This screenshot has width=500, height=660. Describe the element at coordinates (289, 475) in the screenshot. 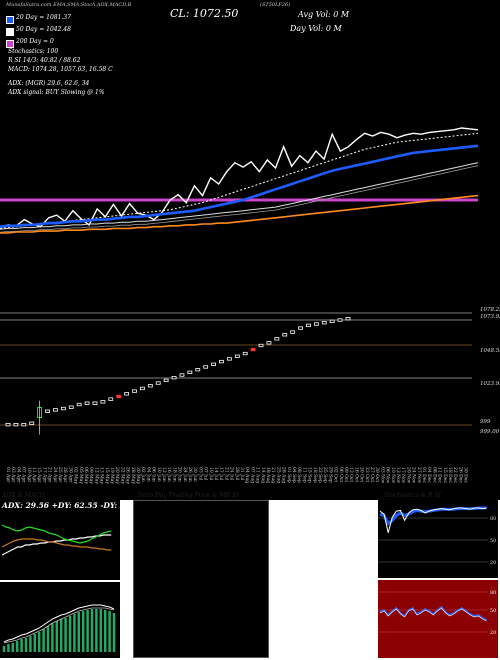

I see `x-tick-label-54: 01 Sep` at that location.